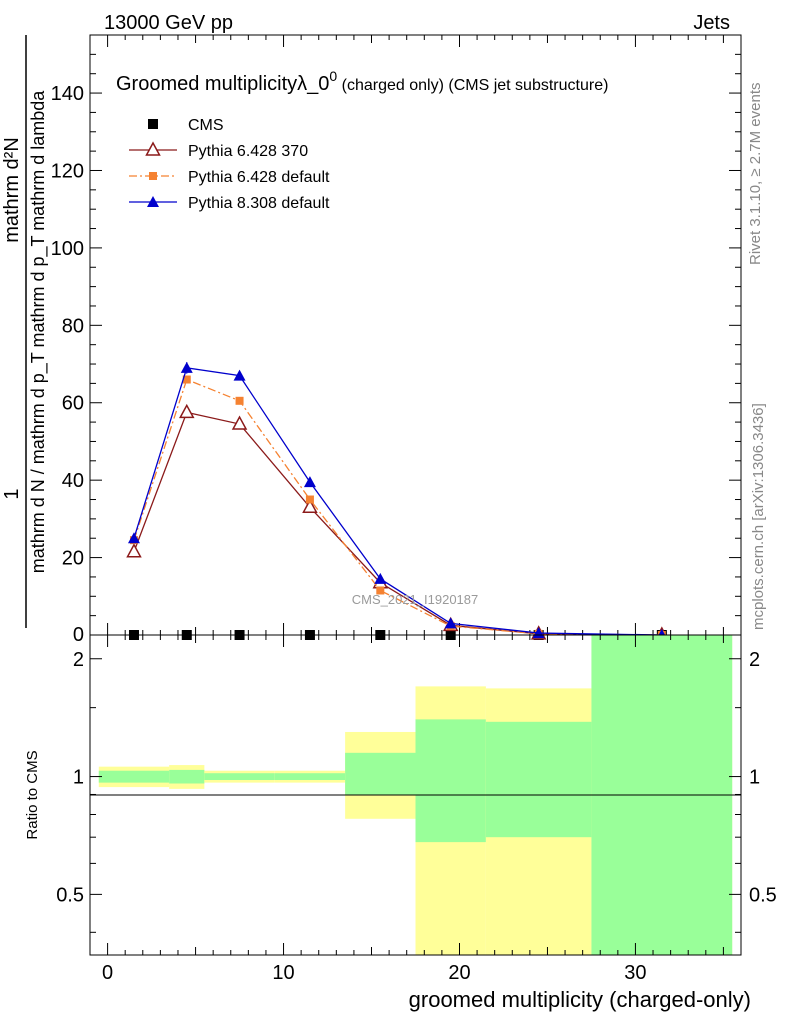 The width and height of the screenshot is (786, 1024). What do you see at coordinates (758, 516) in the screenshot?
I see `mcplots-label: mcplots.cern.ch [arXiv:1306.3436]` at bounding box center [758, 516].